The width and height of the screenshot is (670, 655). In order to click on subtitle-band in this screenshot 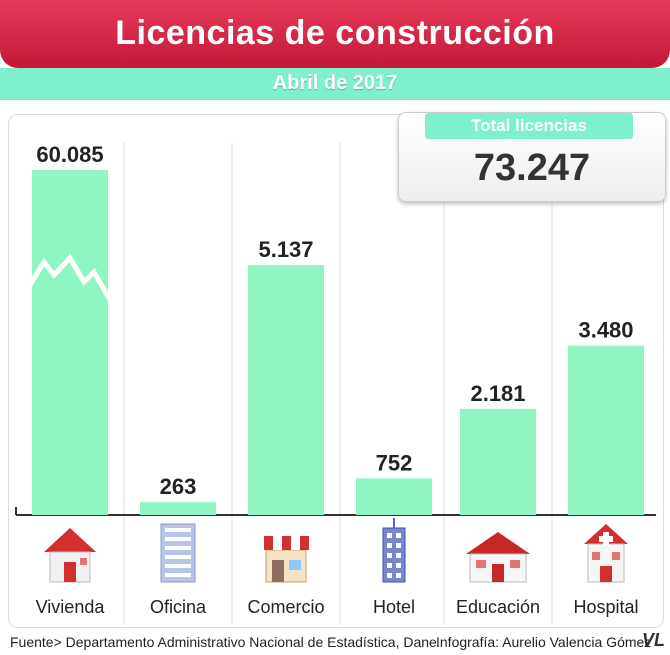, I will do `click(335, 84)`.